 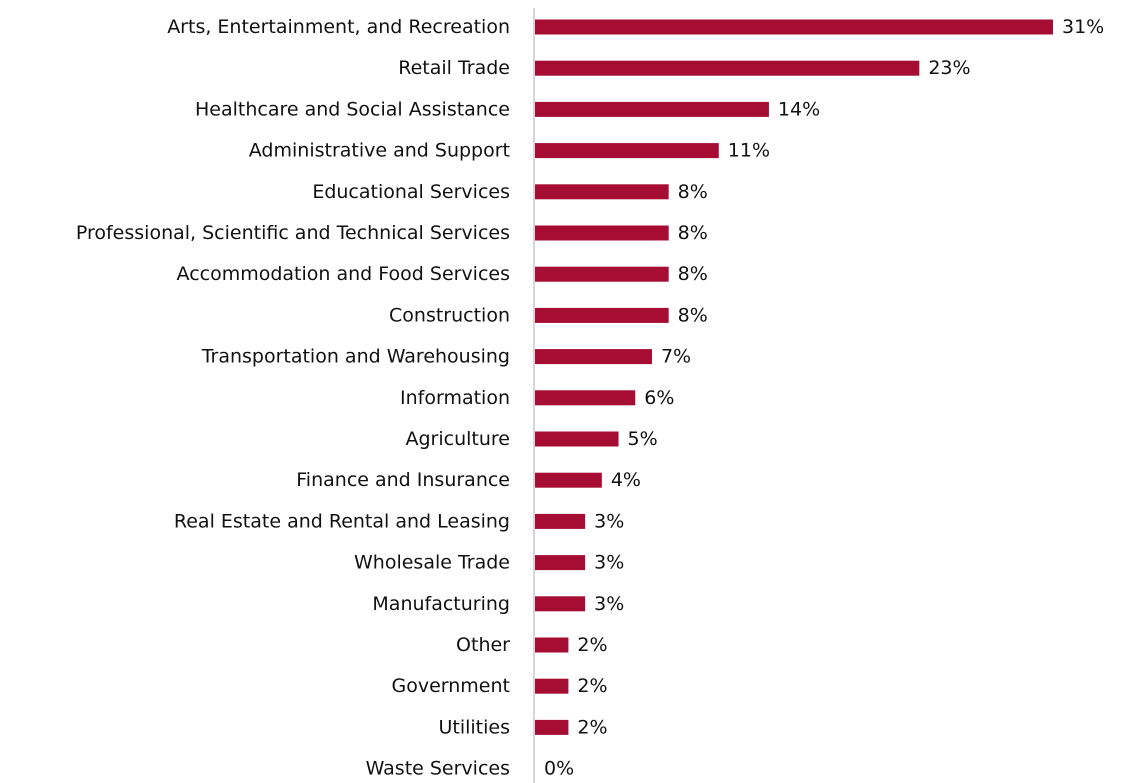 I want to click on value-label-agriculture: 5%, so click(x=643, y=439).